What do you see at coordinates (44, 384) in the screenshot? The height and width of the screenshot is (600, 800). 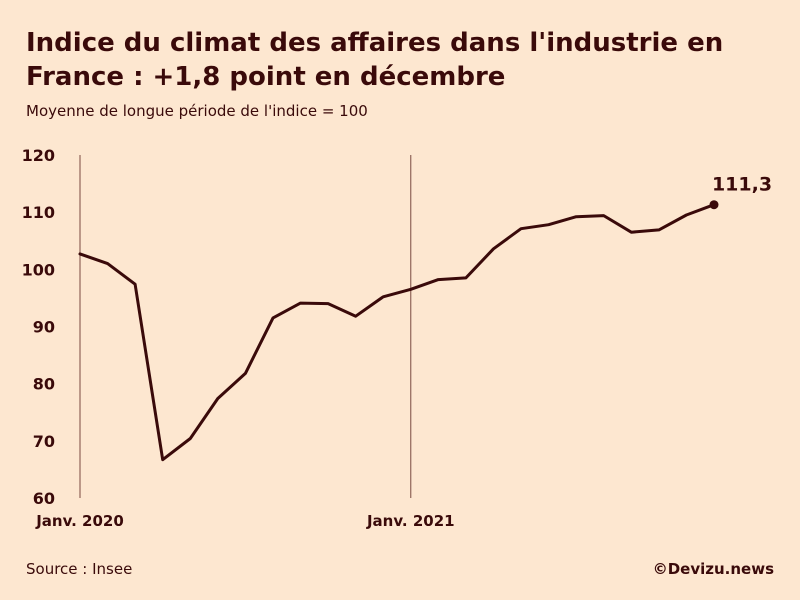 I see `y-tick-label: 80` at bounding box center [44, 384].